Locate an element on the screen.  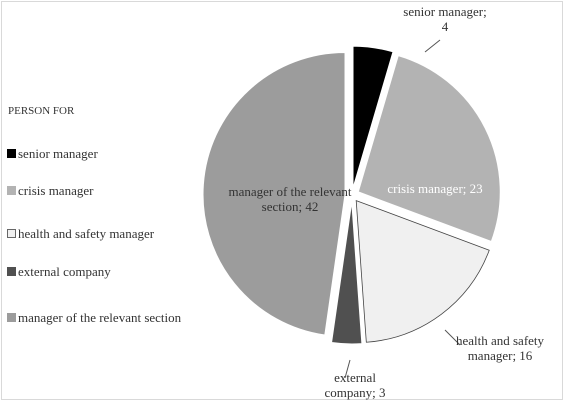
data-label: crisis manager; 23 is located at coordinates (435, 188).